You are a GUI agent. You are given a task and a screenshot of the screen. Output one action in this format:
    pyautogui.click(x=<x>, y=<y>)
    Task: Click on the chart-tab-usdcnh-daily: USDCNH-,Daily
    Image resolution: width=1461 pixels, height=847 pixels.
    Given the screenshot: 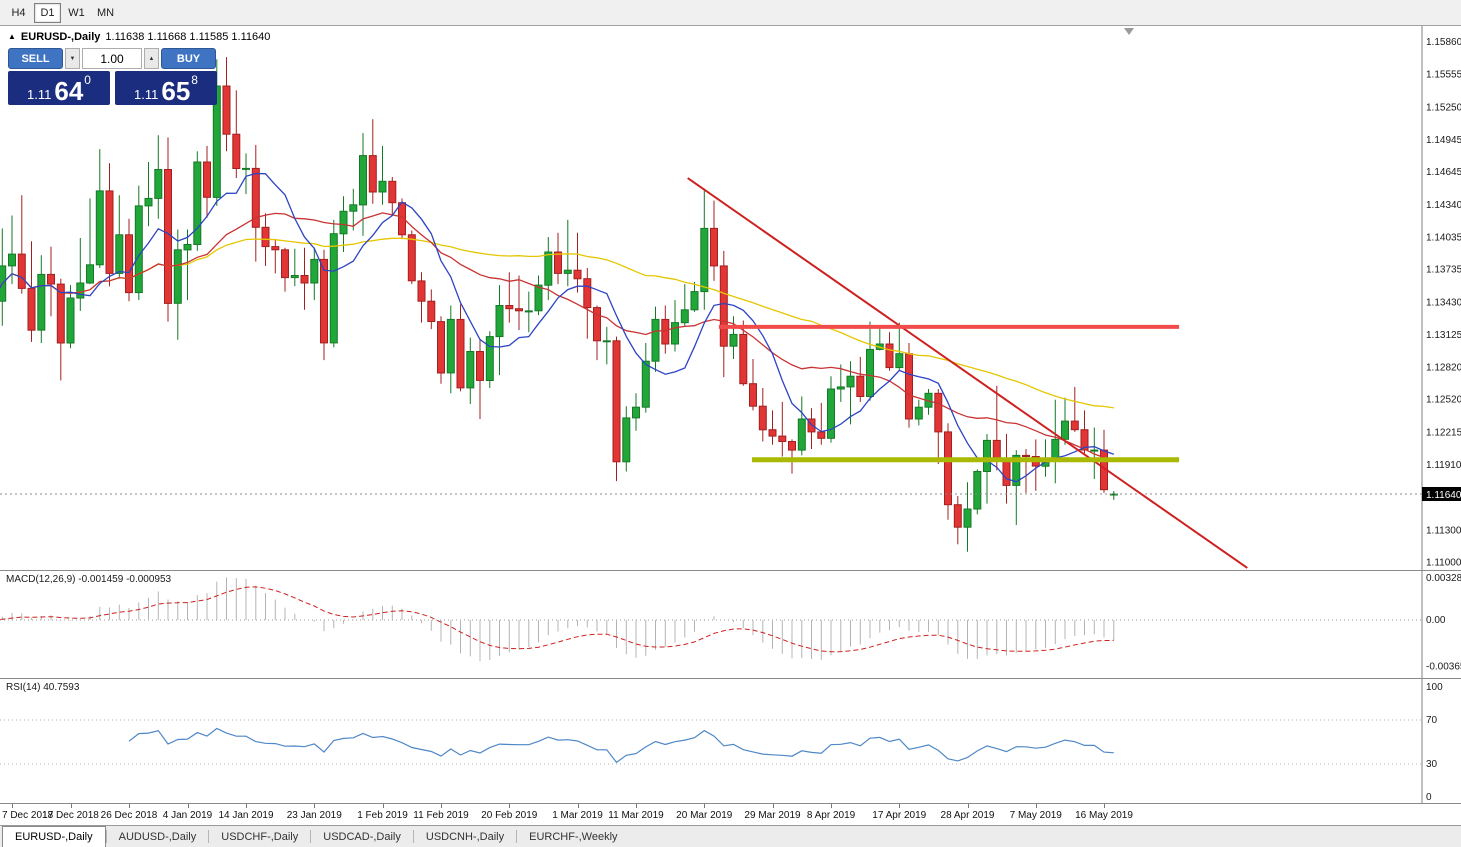 What is the action you would take?
    pyautogui.click(x=465, y=836)
    